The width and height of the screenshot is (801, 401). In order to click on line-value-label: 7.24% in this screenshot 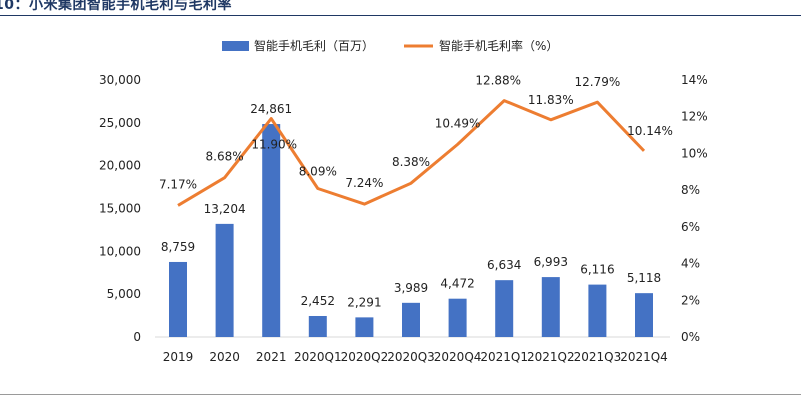, I will do `click(364, 183)`.